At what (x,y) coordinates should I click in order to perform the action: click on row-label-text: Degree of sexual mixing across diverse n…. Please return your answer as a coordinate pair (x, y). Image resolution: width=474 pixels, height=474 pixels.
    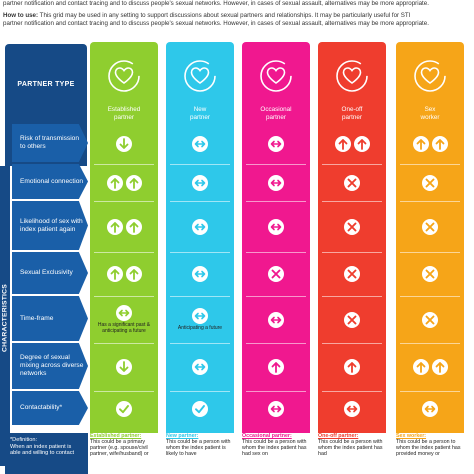
    Looking at the image, I should click on (52, 365).